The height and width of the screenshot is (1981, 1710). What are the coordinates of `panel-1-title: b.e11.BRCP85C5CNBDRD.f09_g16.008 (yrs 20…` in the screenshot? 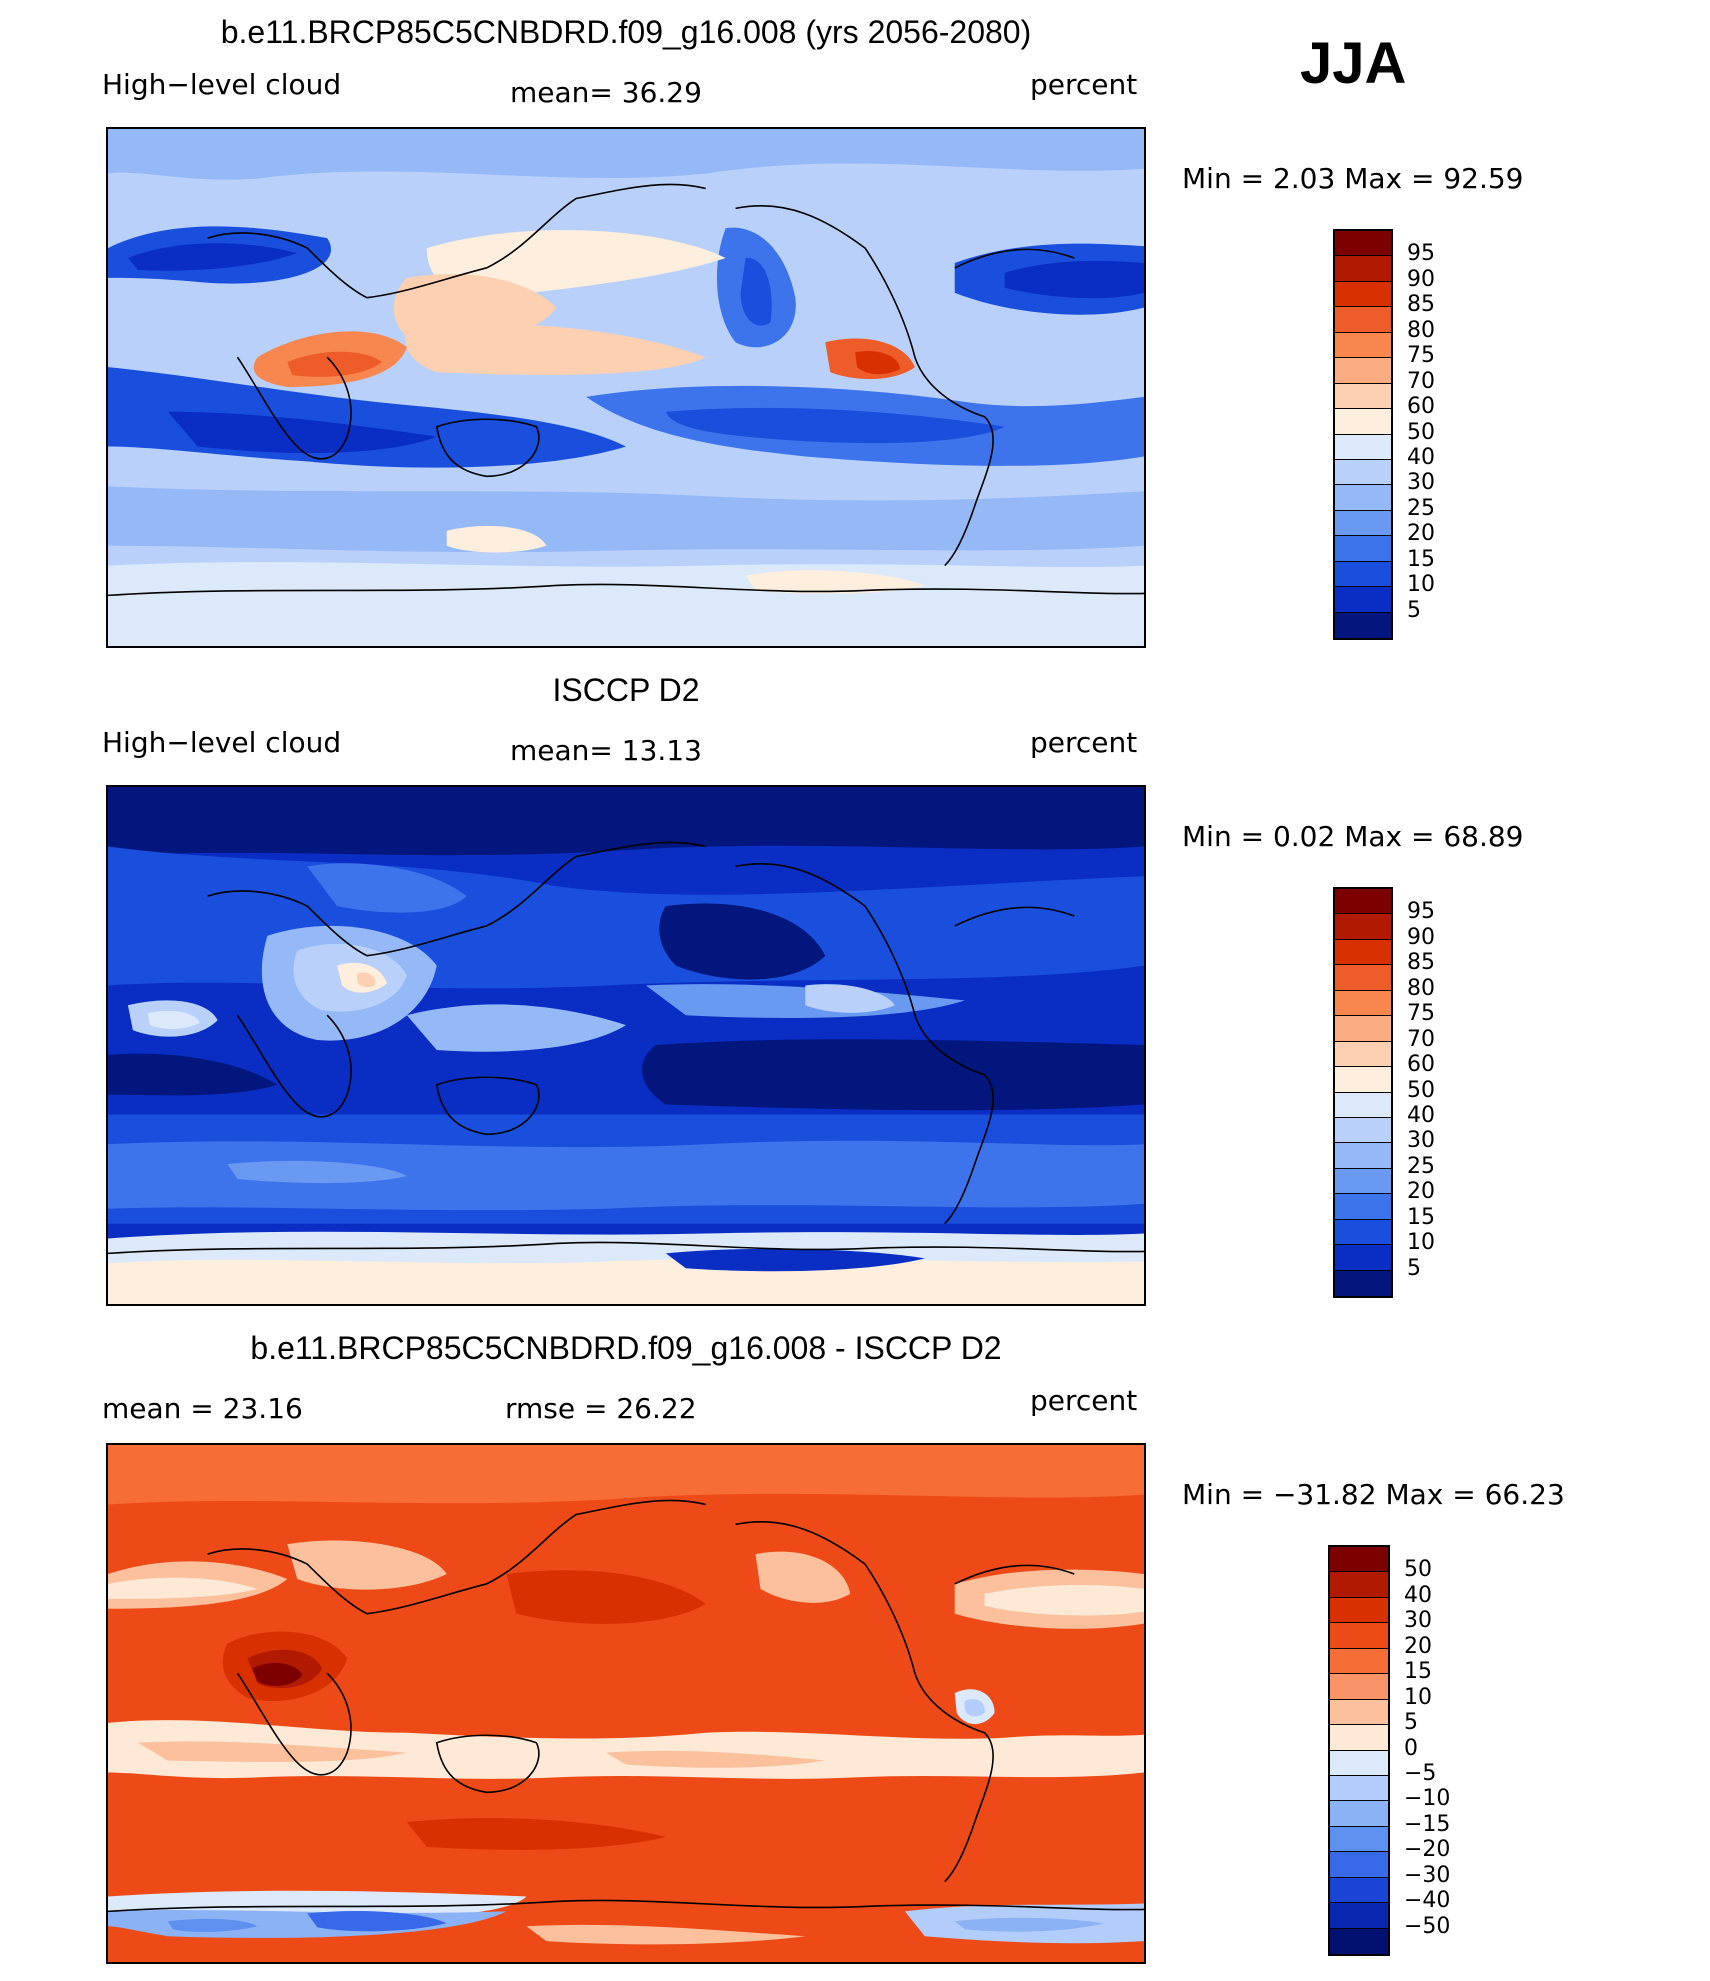 It's located at (626, 32).